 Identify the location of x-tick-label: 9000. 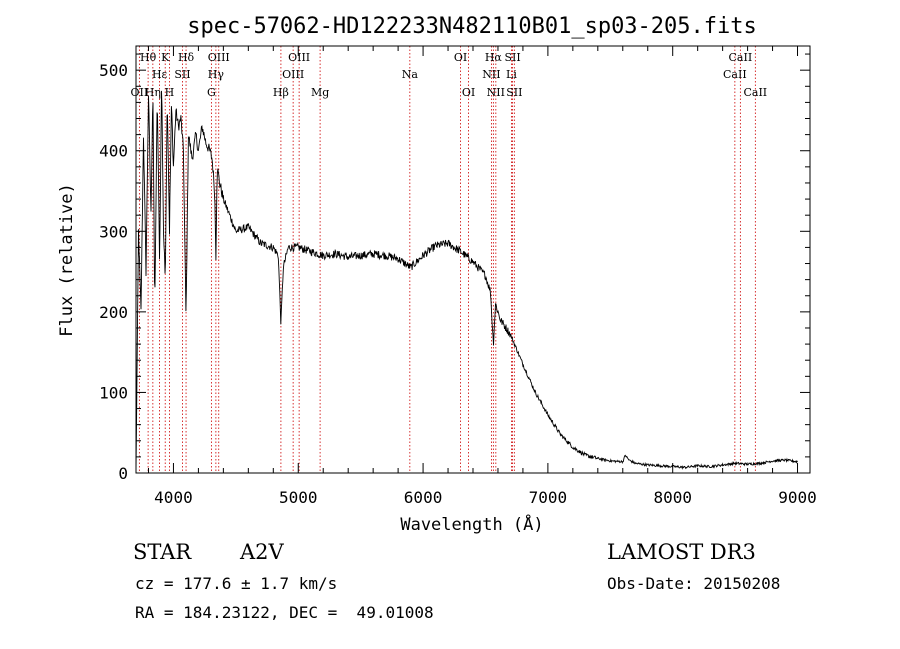
(797, 497).